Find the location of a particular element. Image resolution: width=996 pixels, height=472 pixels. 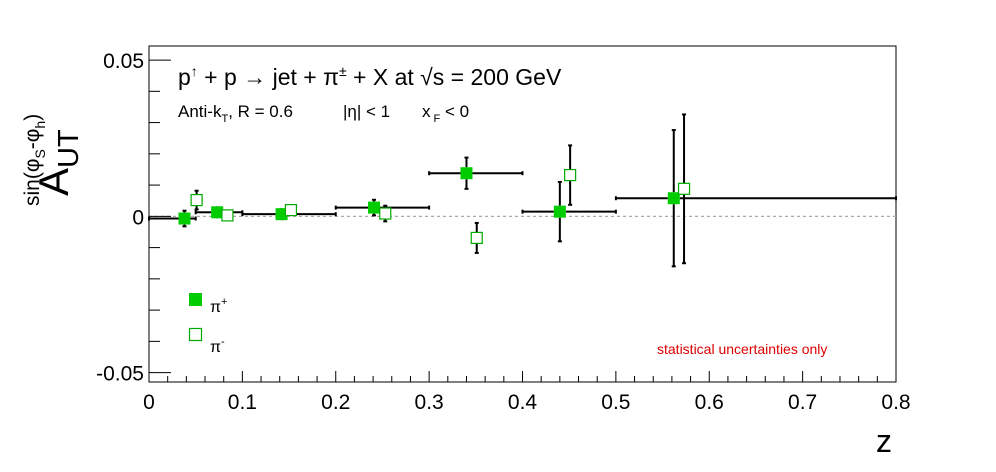

title-plus-p: + p is located at coordinates (220, 77).